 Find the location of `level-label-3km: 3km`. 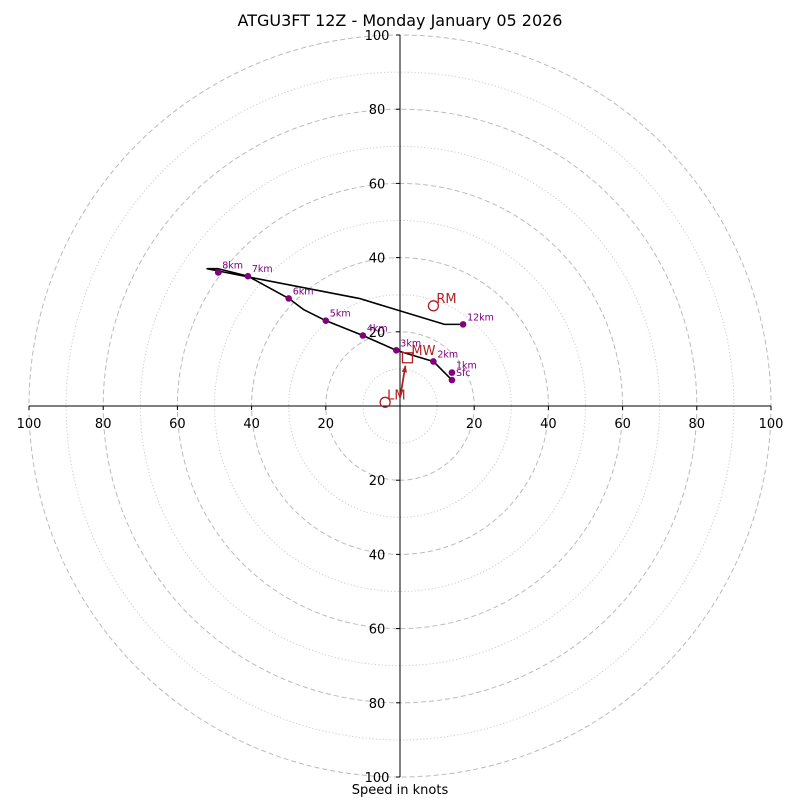

level-label-3km: 3km is located at coordinates (410, 343).